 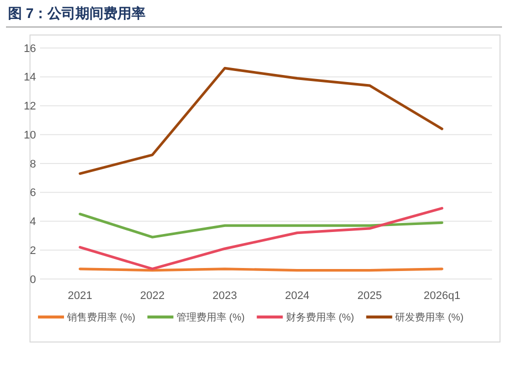 What do you see at coordinates (152, 296) in the screenshot?
I see `x-tick-label: 2022` at bounding box center [152, 296].